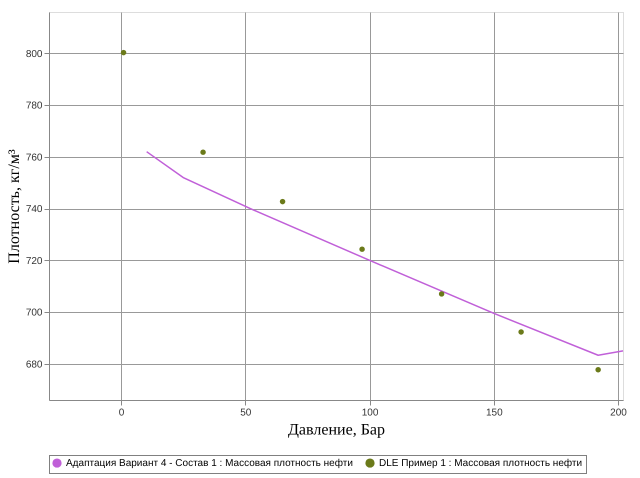 The height and width of the screenshot is (478, 640). I want to click on x-axis-title: Давление, Бар, so click(336, 430).